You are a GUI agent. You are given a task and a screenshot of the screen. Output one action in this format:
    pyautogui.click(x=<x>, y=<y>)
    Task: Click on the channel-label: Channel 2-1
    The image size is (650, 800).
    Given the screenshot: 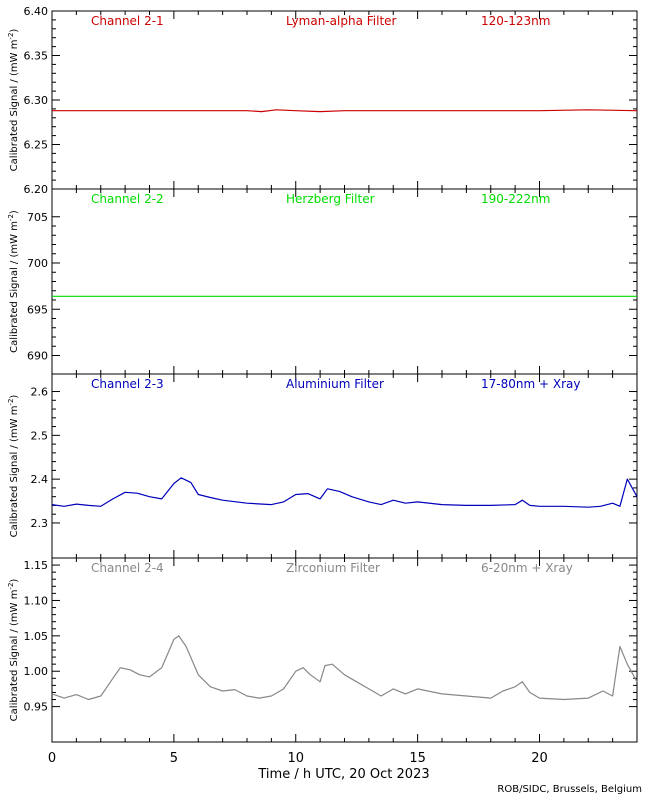 What is the action you would take?
    pyautogui.click(x=127, y=21)
    